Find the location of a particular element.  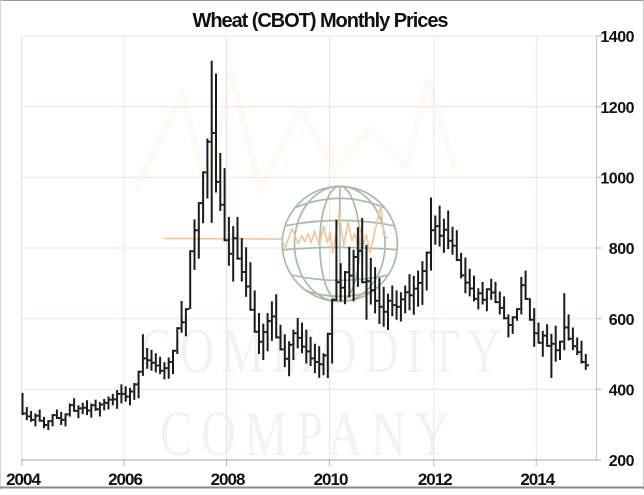

svg-text: 1200 is located at coordinates (617, 108).